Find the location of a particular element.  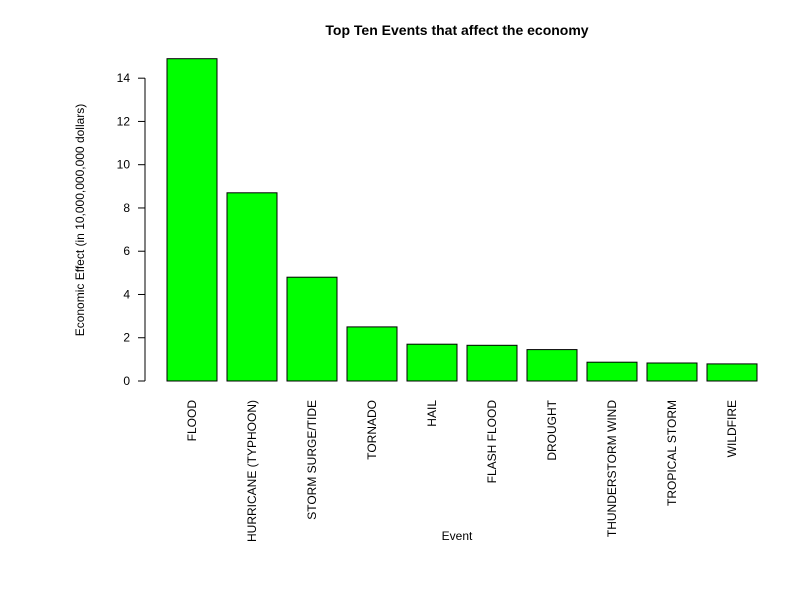

y-tick-label: 4 is located at coordinates (126, 294).